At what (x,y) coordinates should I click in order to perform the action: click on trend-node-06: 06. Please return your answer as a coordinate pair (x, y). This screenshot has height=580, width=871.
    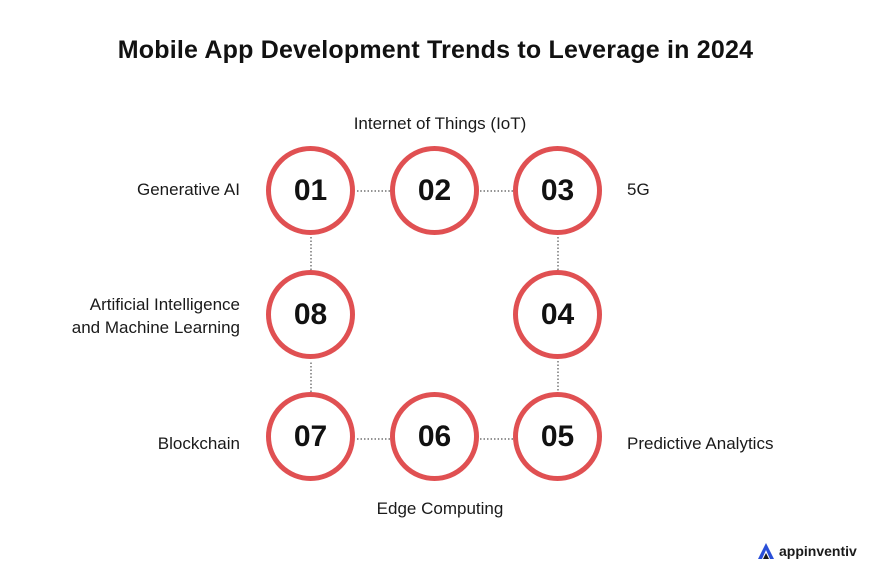
    Looking at the image, I should click on (434, 436).